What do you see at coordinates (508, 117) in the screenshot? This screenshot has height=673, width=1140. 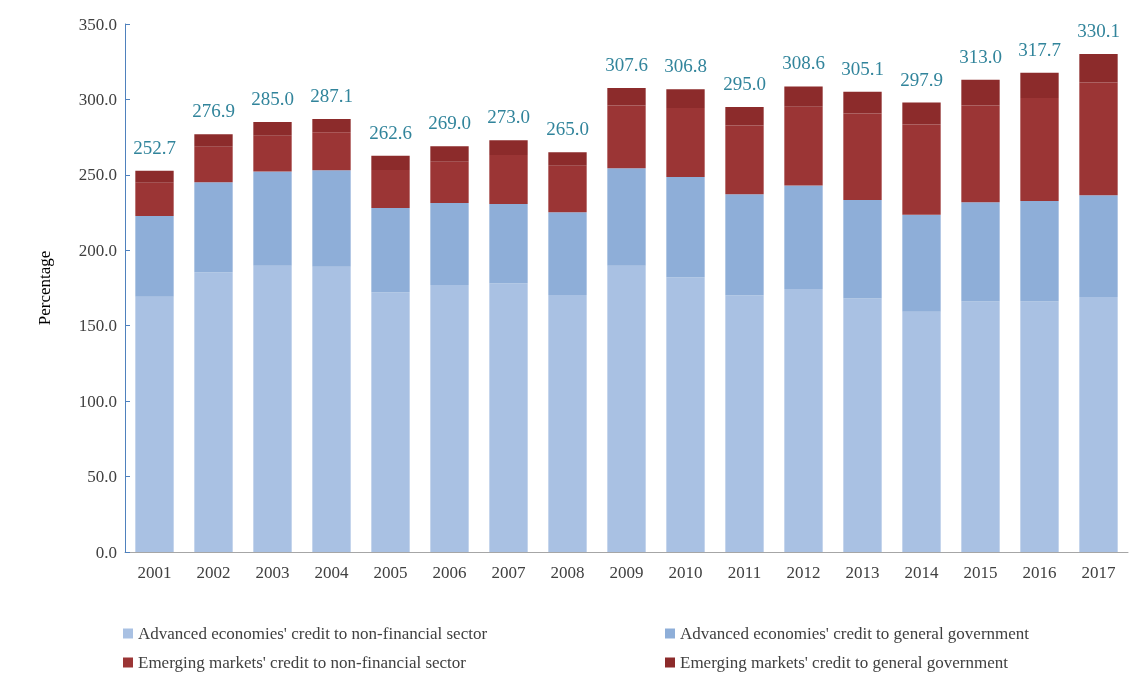 I see `total-label: 273.0` at bounding box center [508, 117].